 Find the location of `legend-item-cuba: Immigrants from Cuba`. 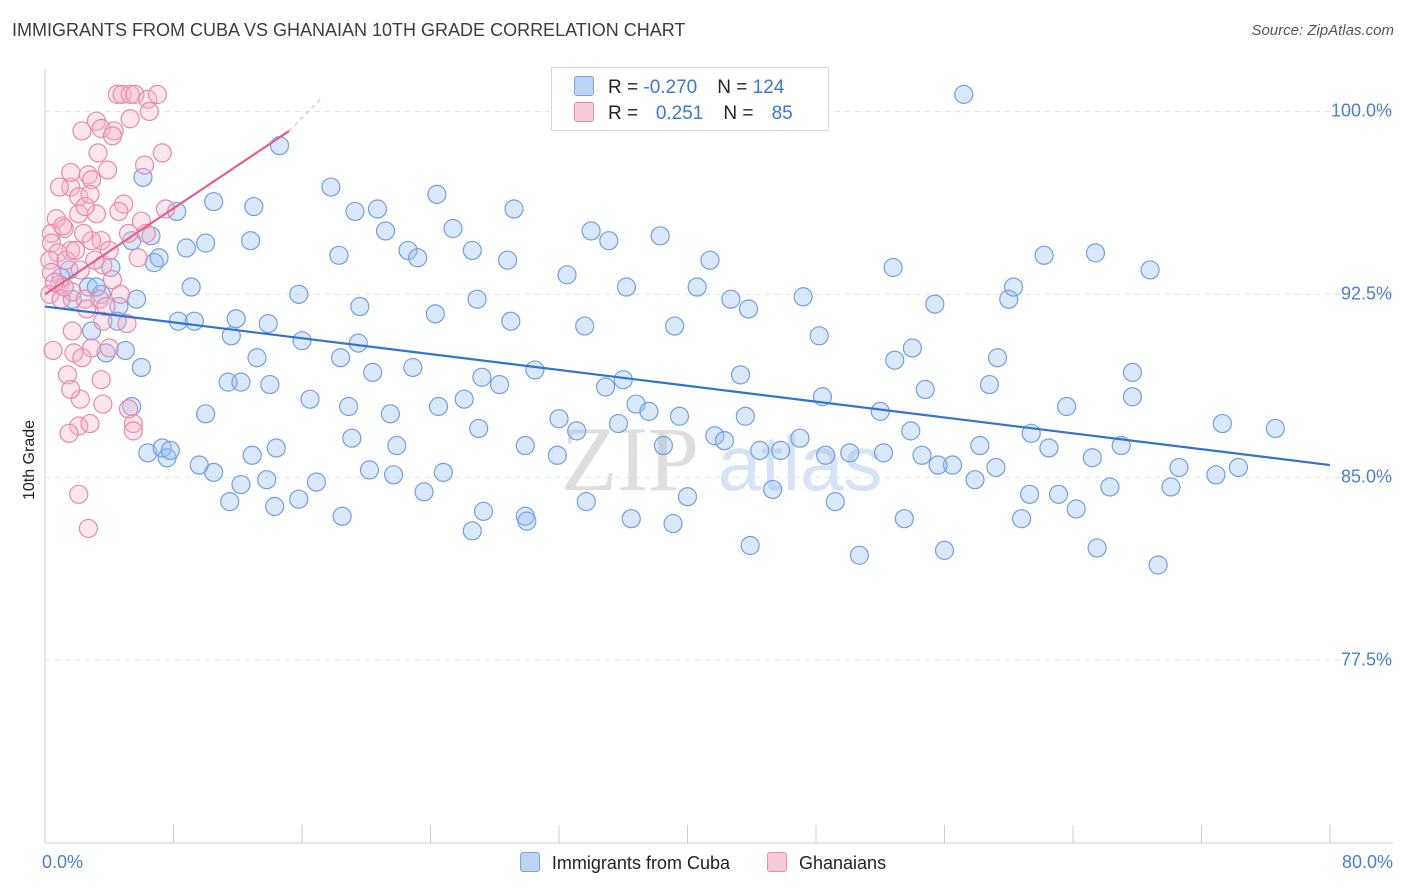

legend-item-cuba: Immigrants from Cuba is located at coordinates (624, 863).